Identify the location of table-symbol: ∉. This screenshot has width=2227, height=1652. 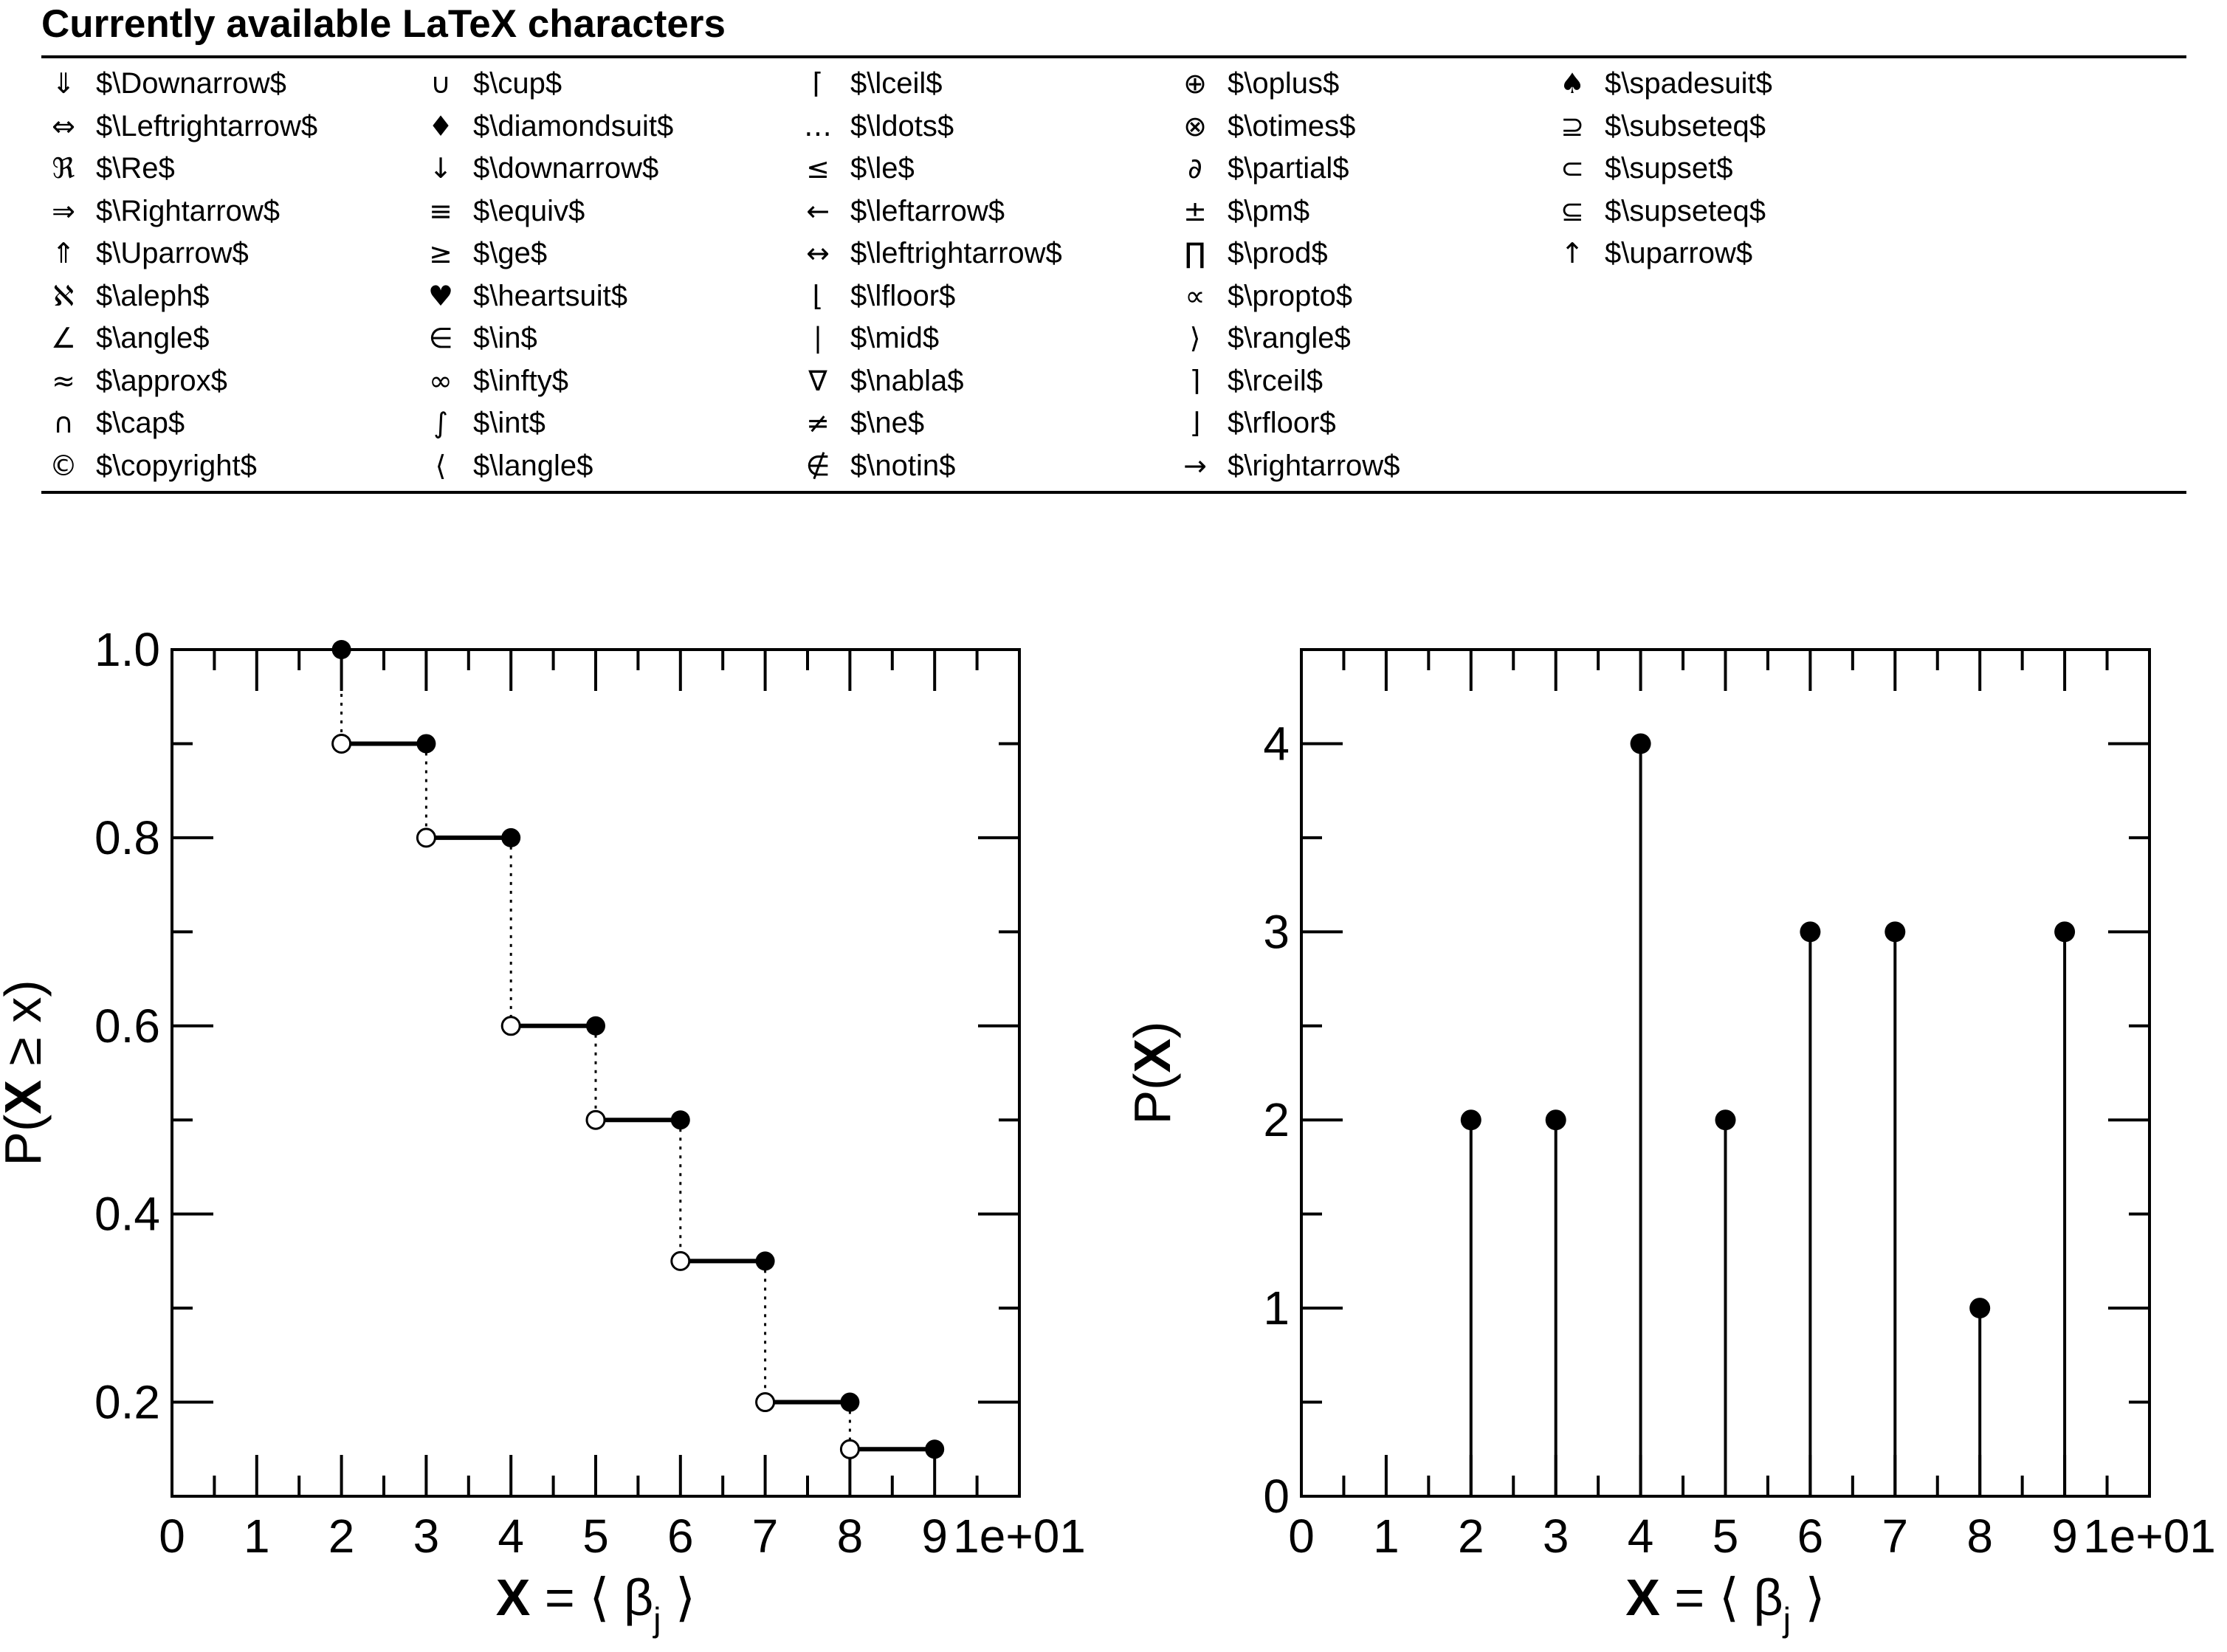
(817, 465).